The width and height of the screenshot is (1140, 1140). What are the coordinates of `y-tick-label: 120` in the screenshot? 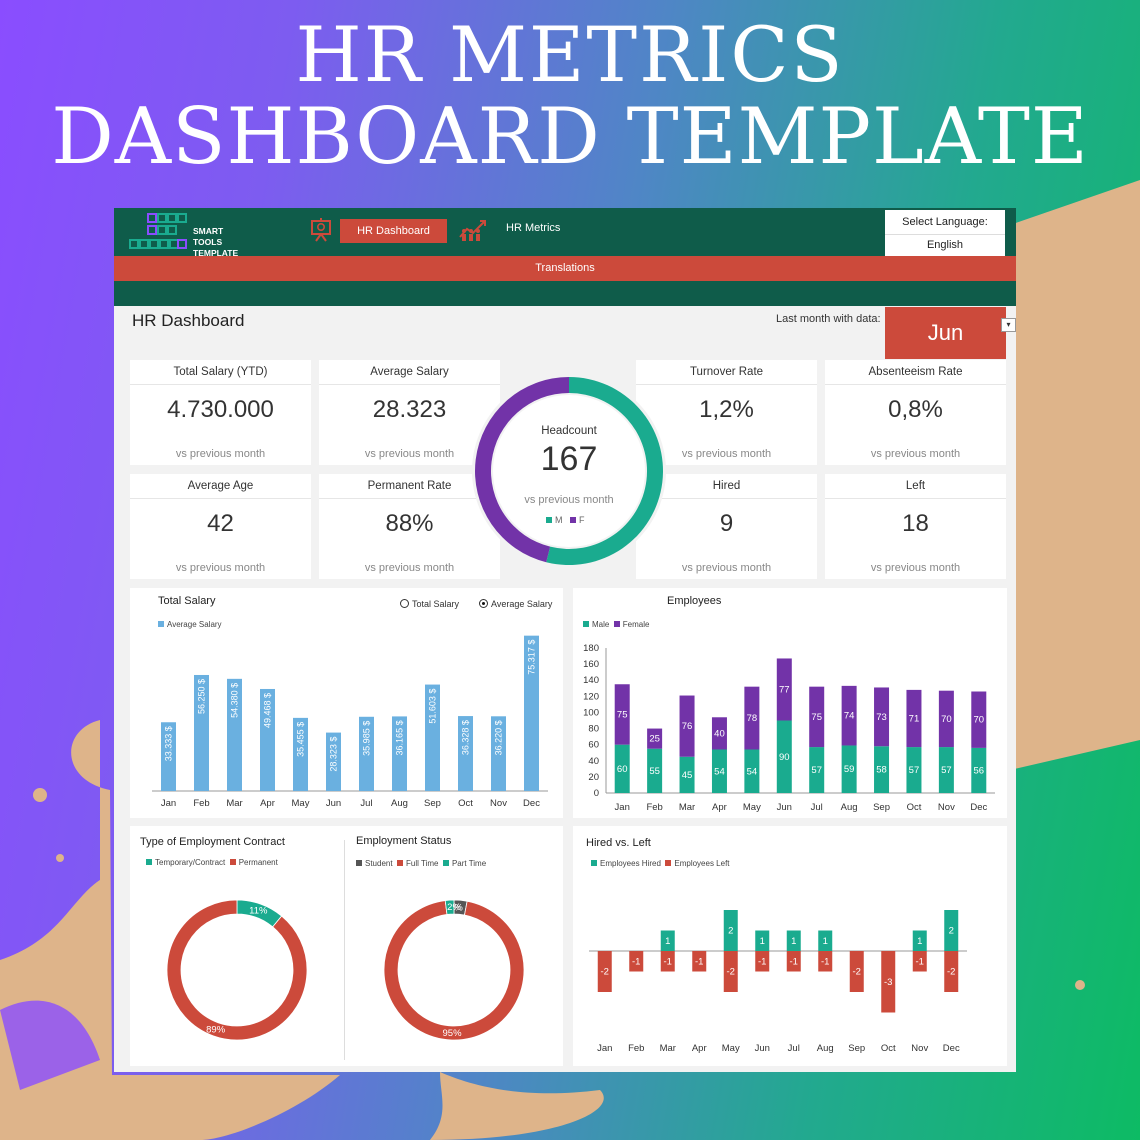 It's located at (591, 696).